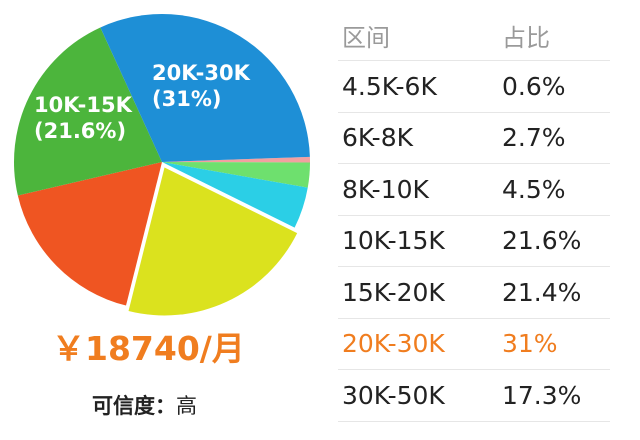 The height and width of the screenshot is (440, 640). Describe the element at coordinates (186, 406) in the screenshot. I see `credibility-value: 高` at that location.